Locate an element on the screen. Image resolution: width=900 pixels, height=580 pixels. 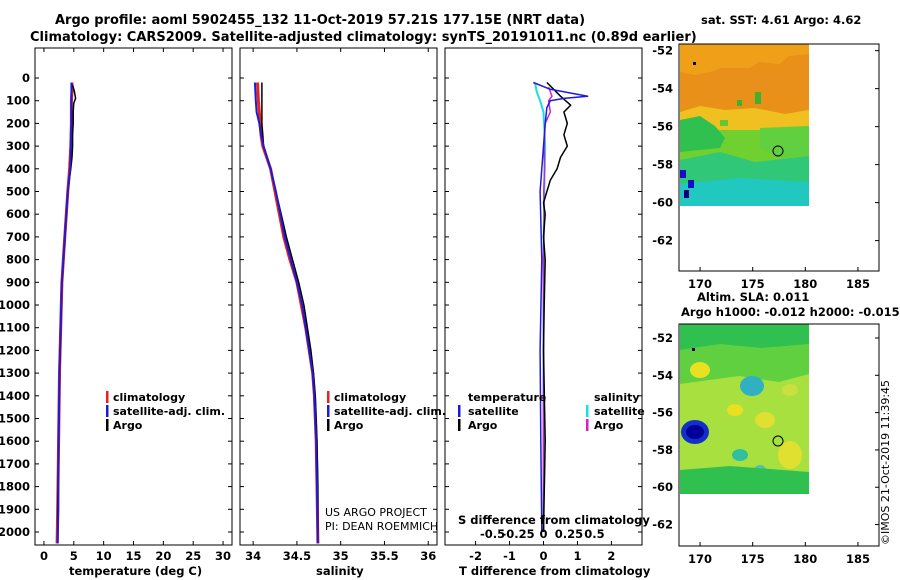
depth-tick-label: 1900 is located at coordinates (15, 509).